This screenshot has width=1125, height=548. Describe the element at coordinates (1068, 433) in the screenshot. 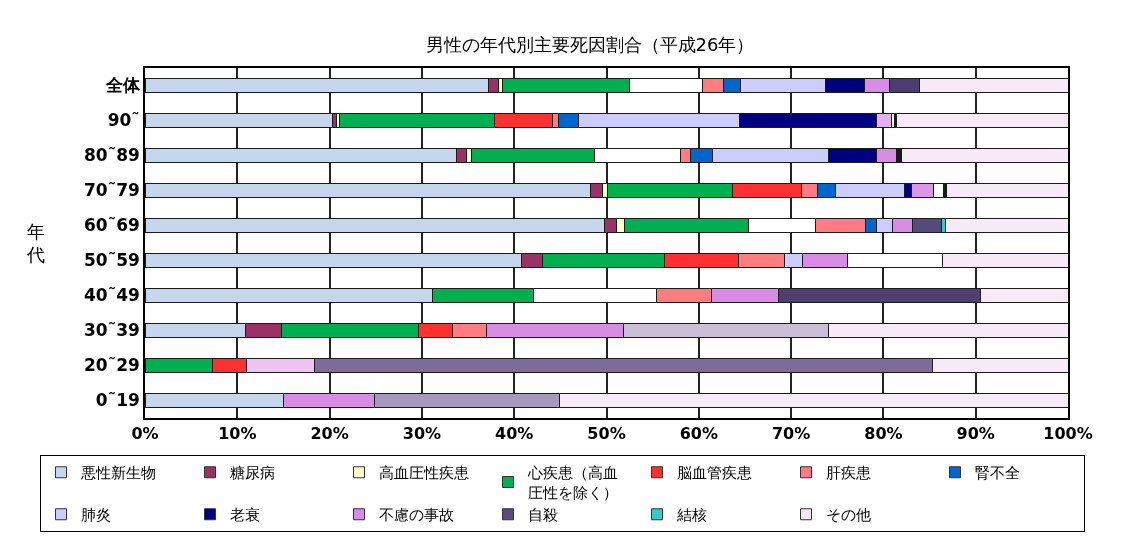

I see `x-tick-label: 100%` at that location.